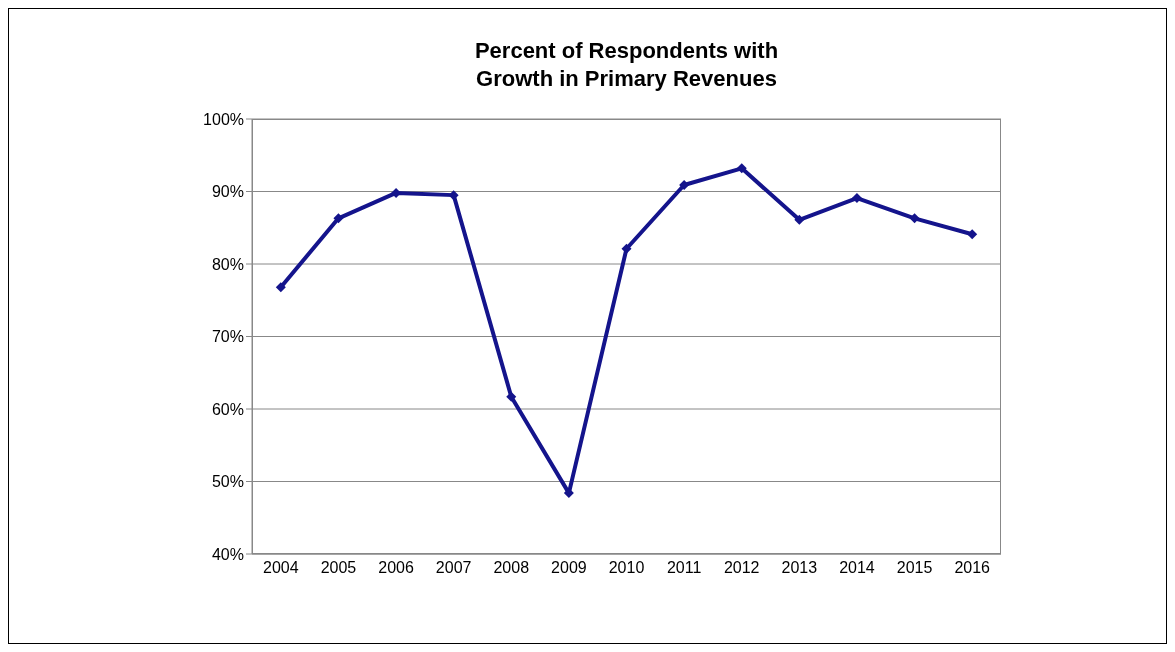 Image resolution: width=1175 pixels, height=652 pixels. Describe the element at coordinates (227, 409) in the screenshot. I see `y-tick-label: 60%` at that location.